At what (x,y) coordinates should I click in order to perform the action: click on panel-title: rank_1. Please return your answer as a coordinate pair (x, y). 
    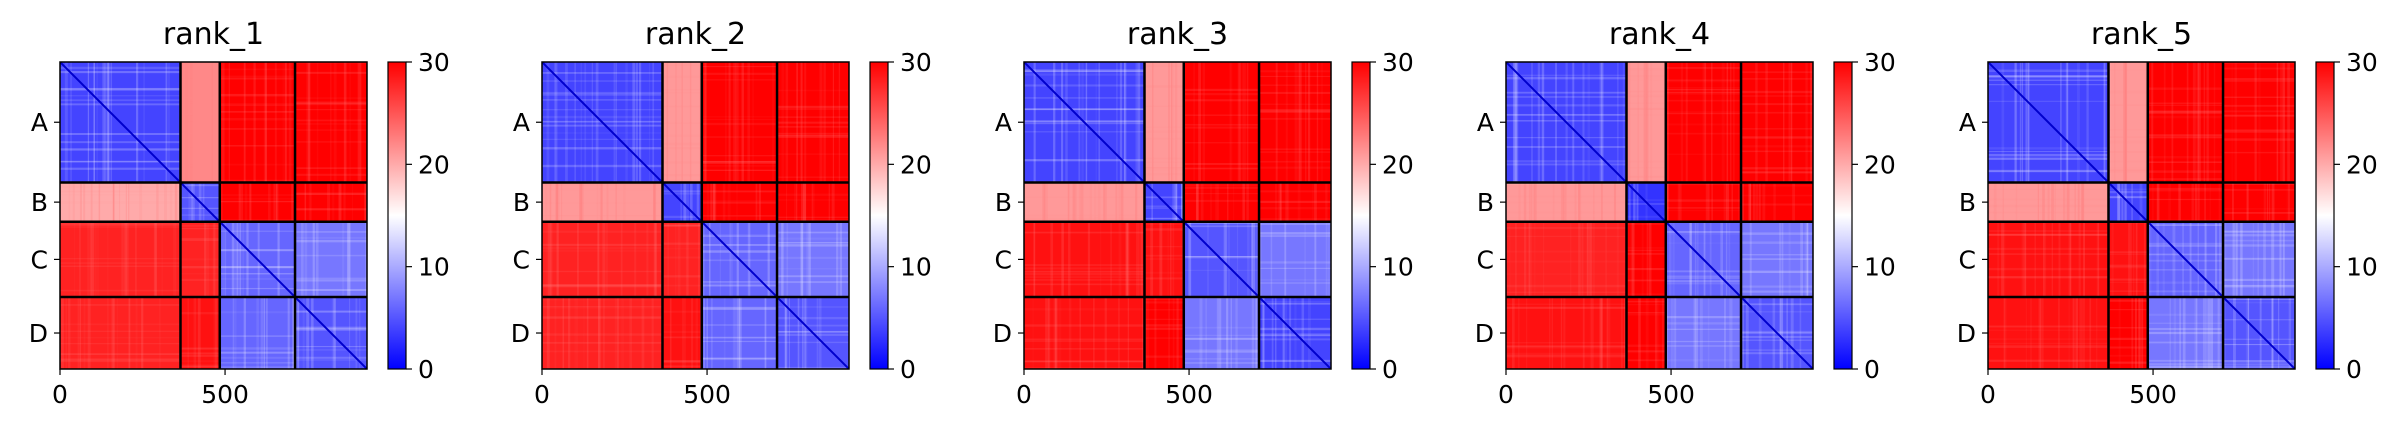
    Looking at the image, I should click on (213, 34).